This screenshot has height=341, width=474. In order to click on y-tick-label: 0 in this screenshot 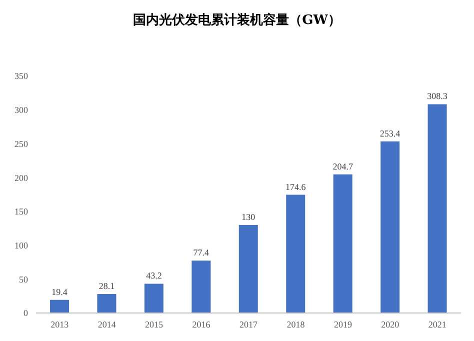, I will do `click(26, 313)`.